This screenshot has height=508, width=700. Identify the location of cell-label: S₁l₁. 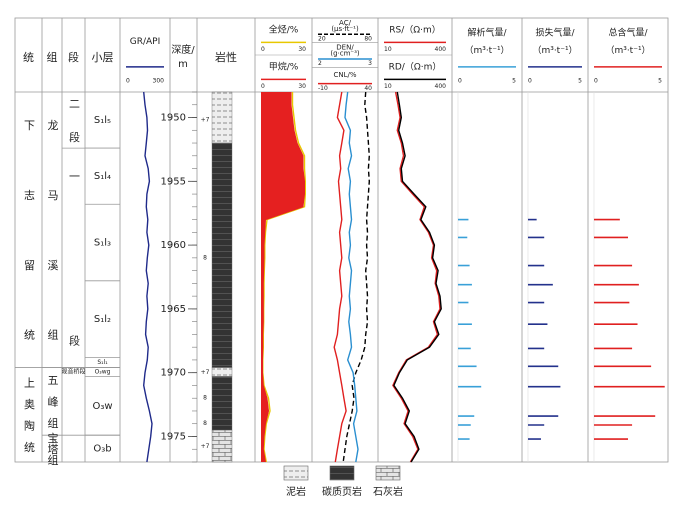
(102, 362).